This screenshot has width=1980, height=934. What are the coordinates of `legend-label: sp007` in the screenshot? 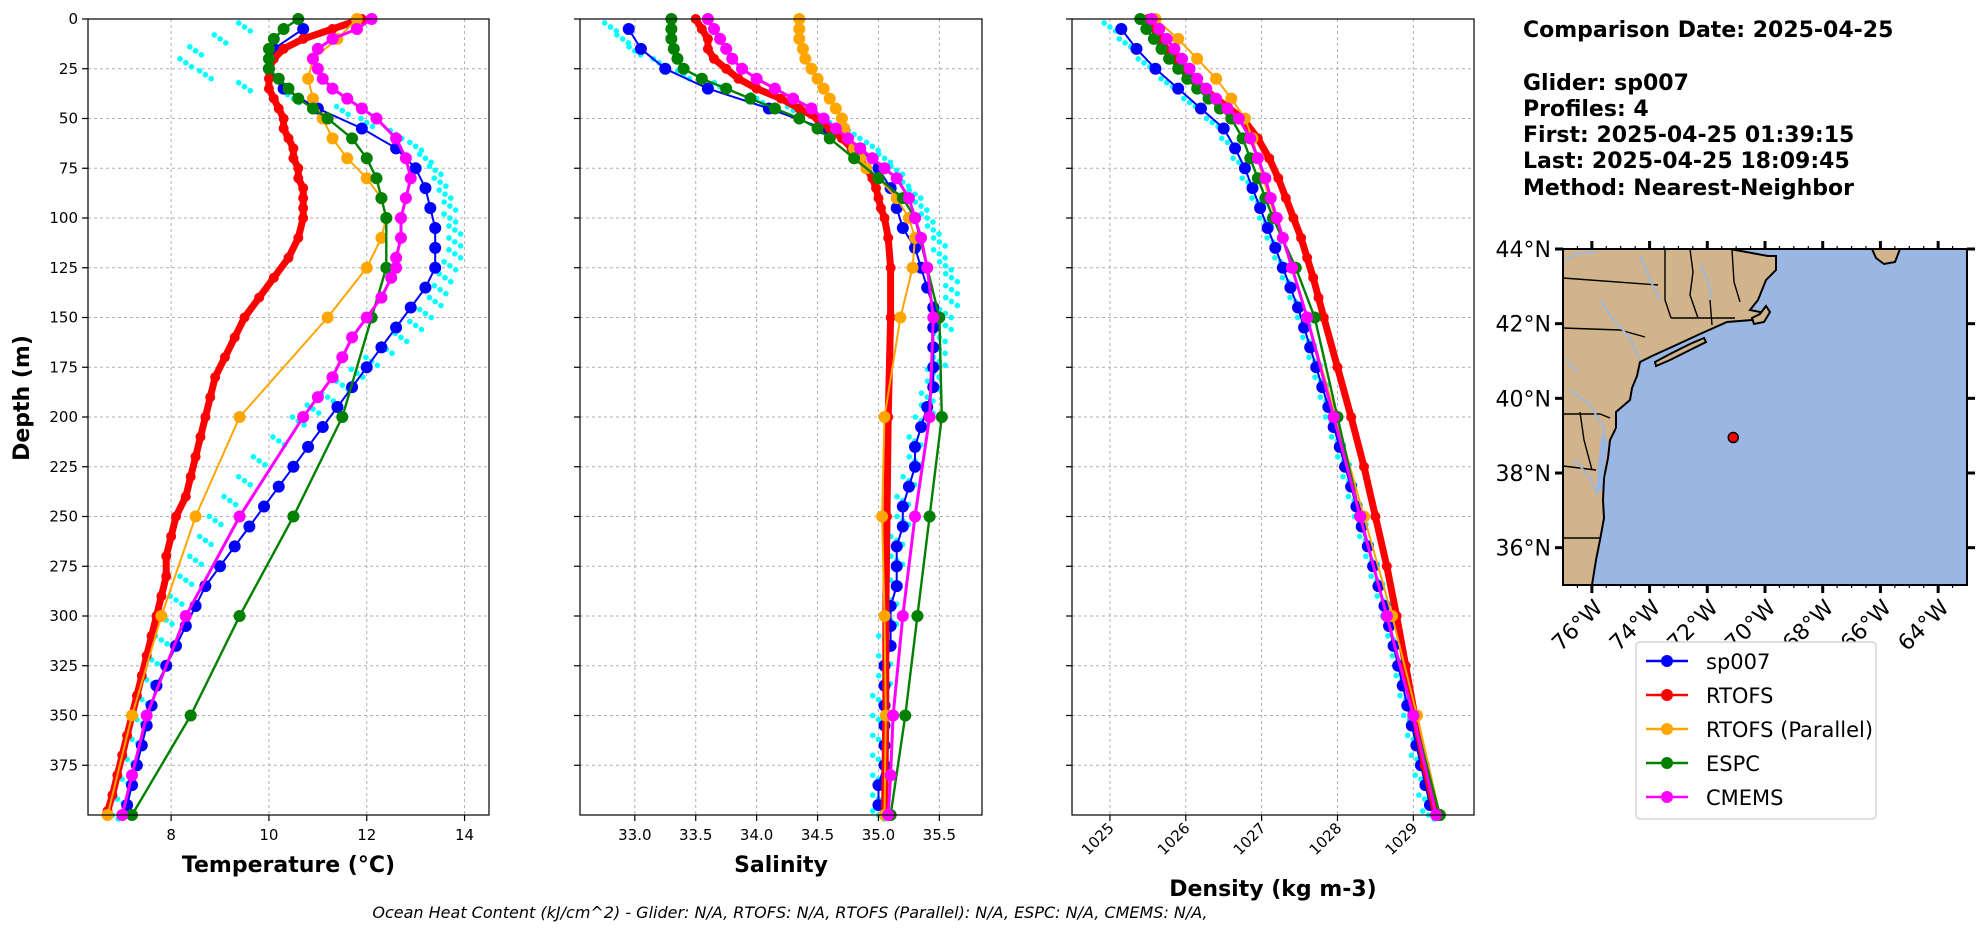 It's located at (1738, 662).